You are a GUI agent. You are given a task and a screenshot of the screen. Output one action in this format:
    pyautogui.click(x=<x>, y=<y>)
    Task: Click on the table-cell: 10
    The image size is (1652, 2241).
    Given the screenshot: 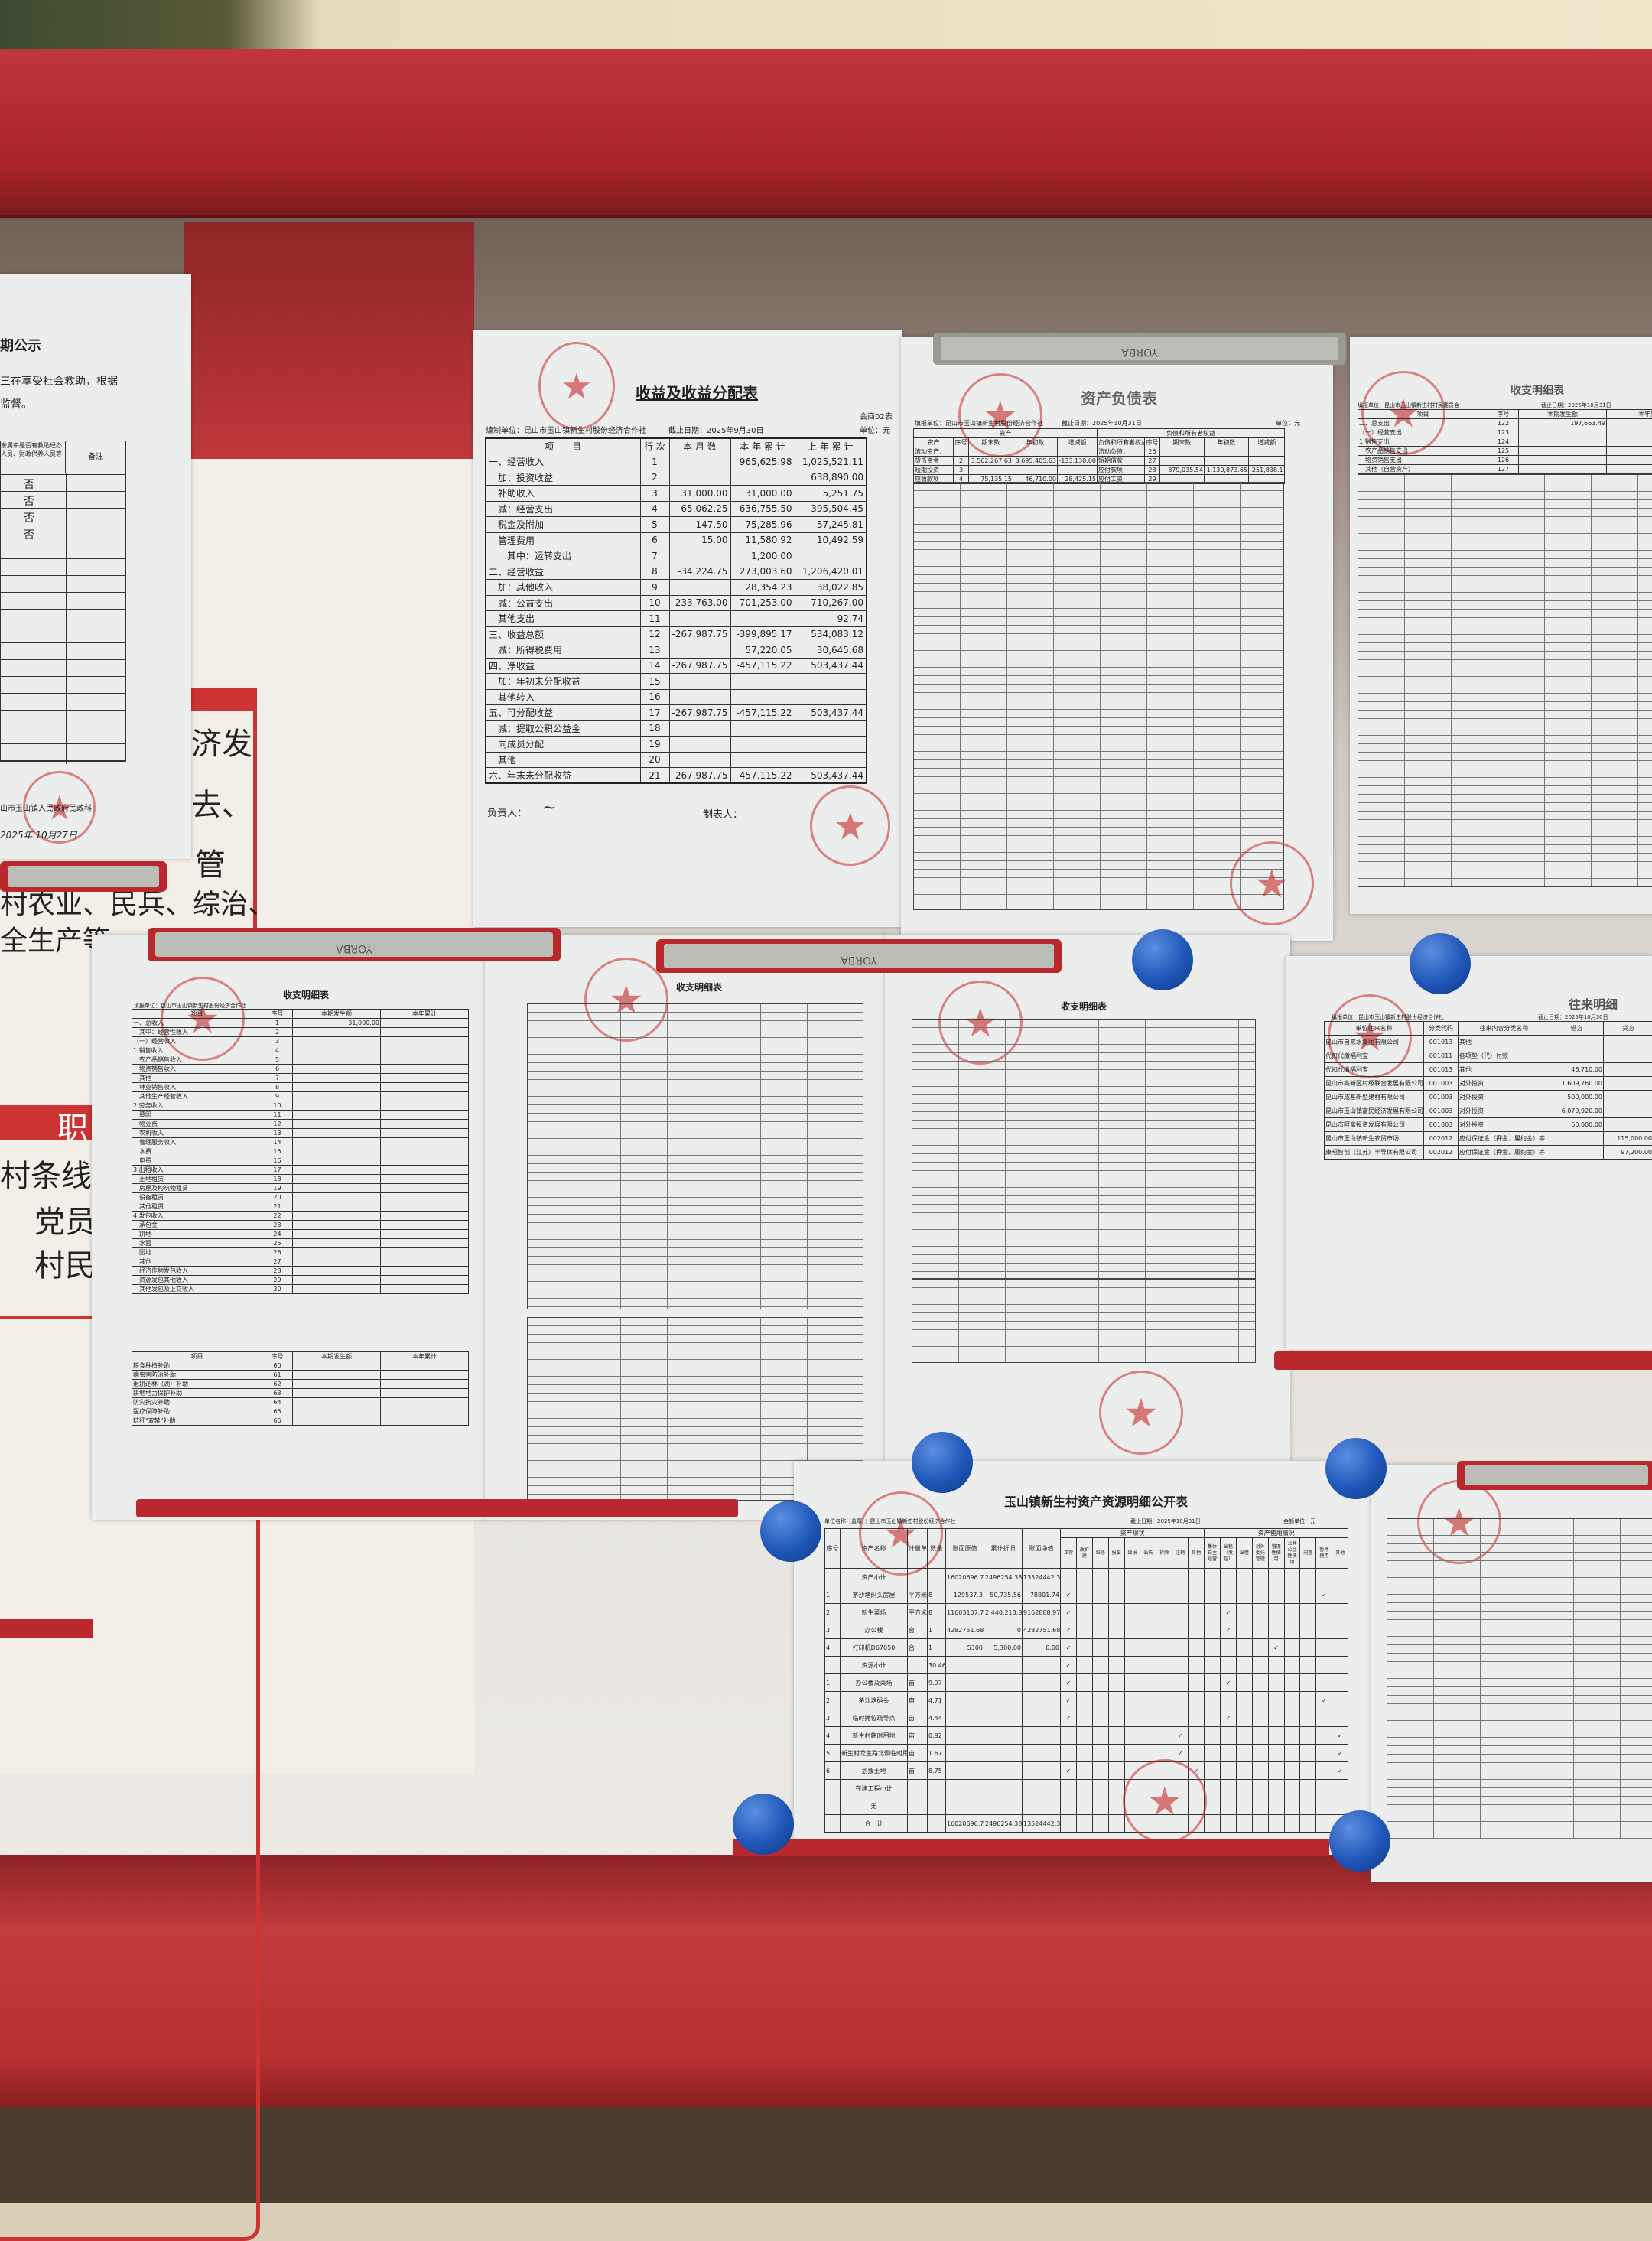 What is the action you would take?
    pyautogui.click(x=278, y=1106)
    